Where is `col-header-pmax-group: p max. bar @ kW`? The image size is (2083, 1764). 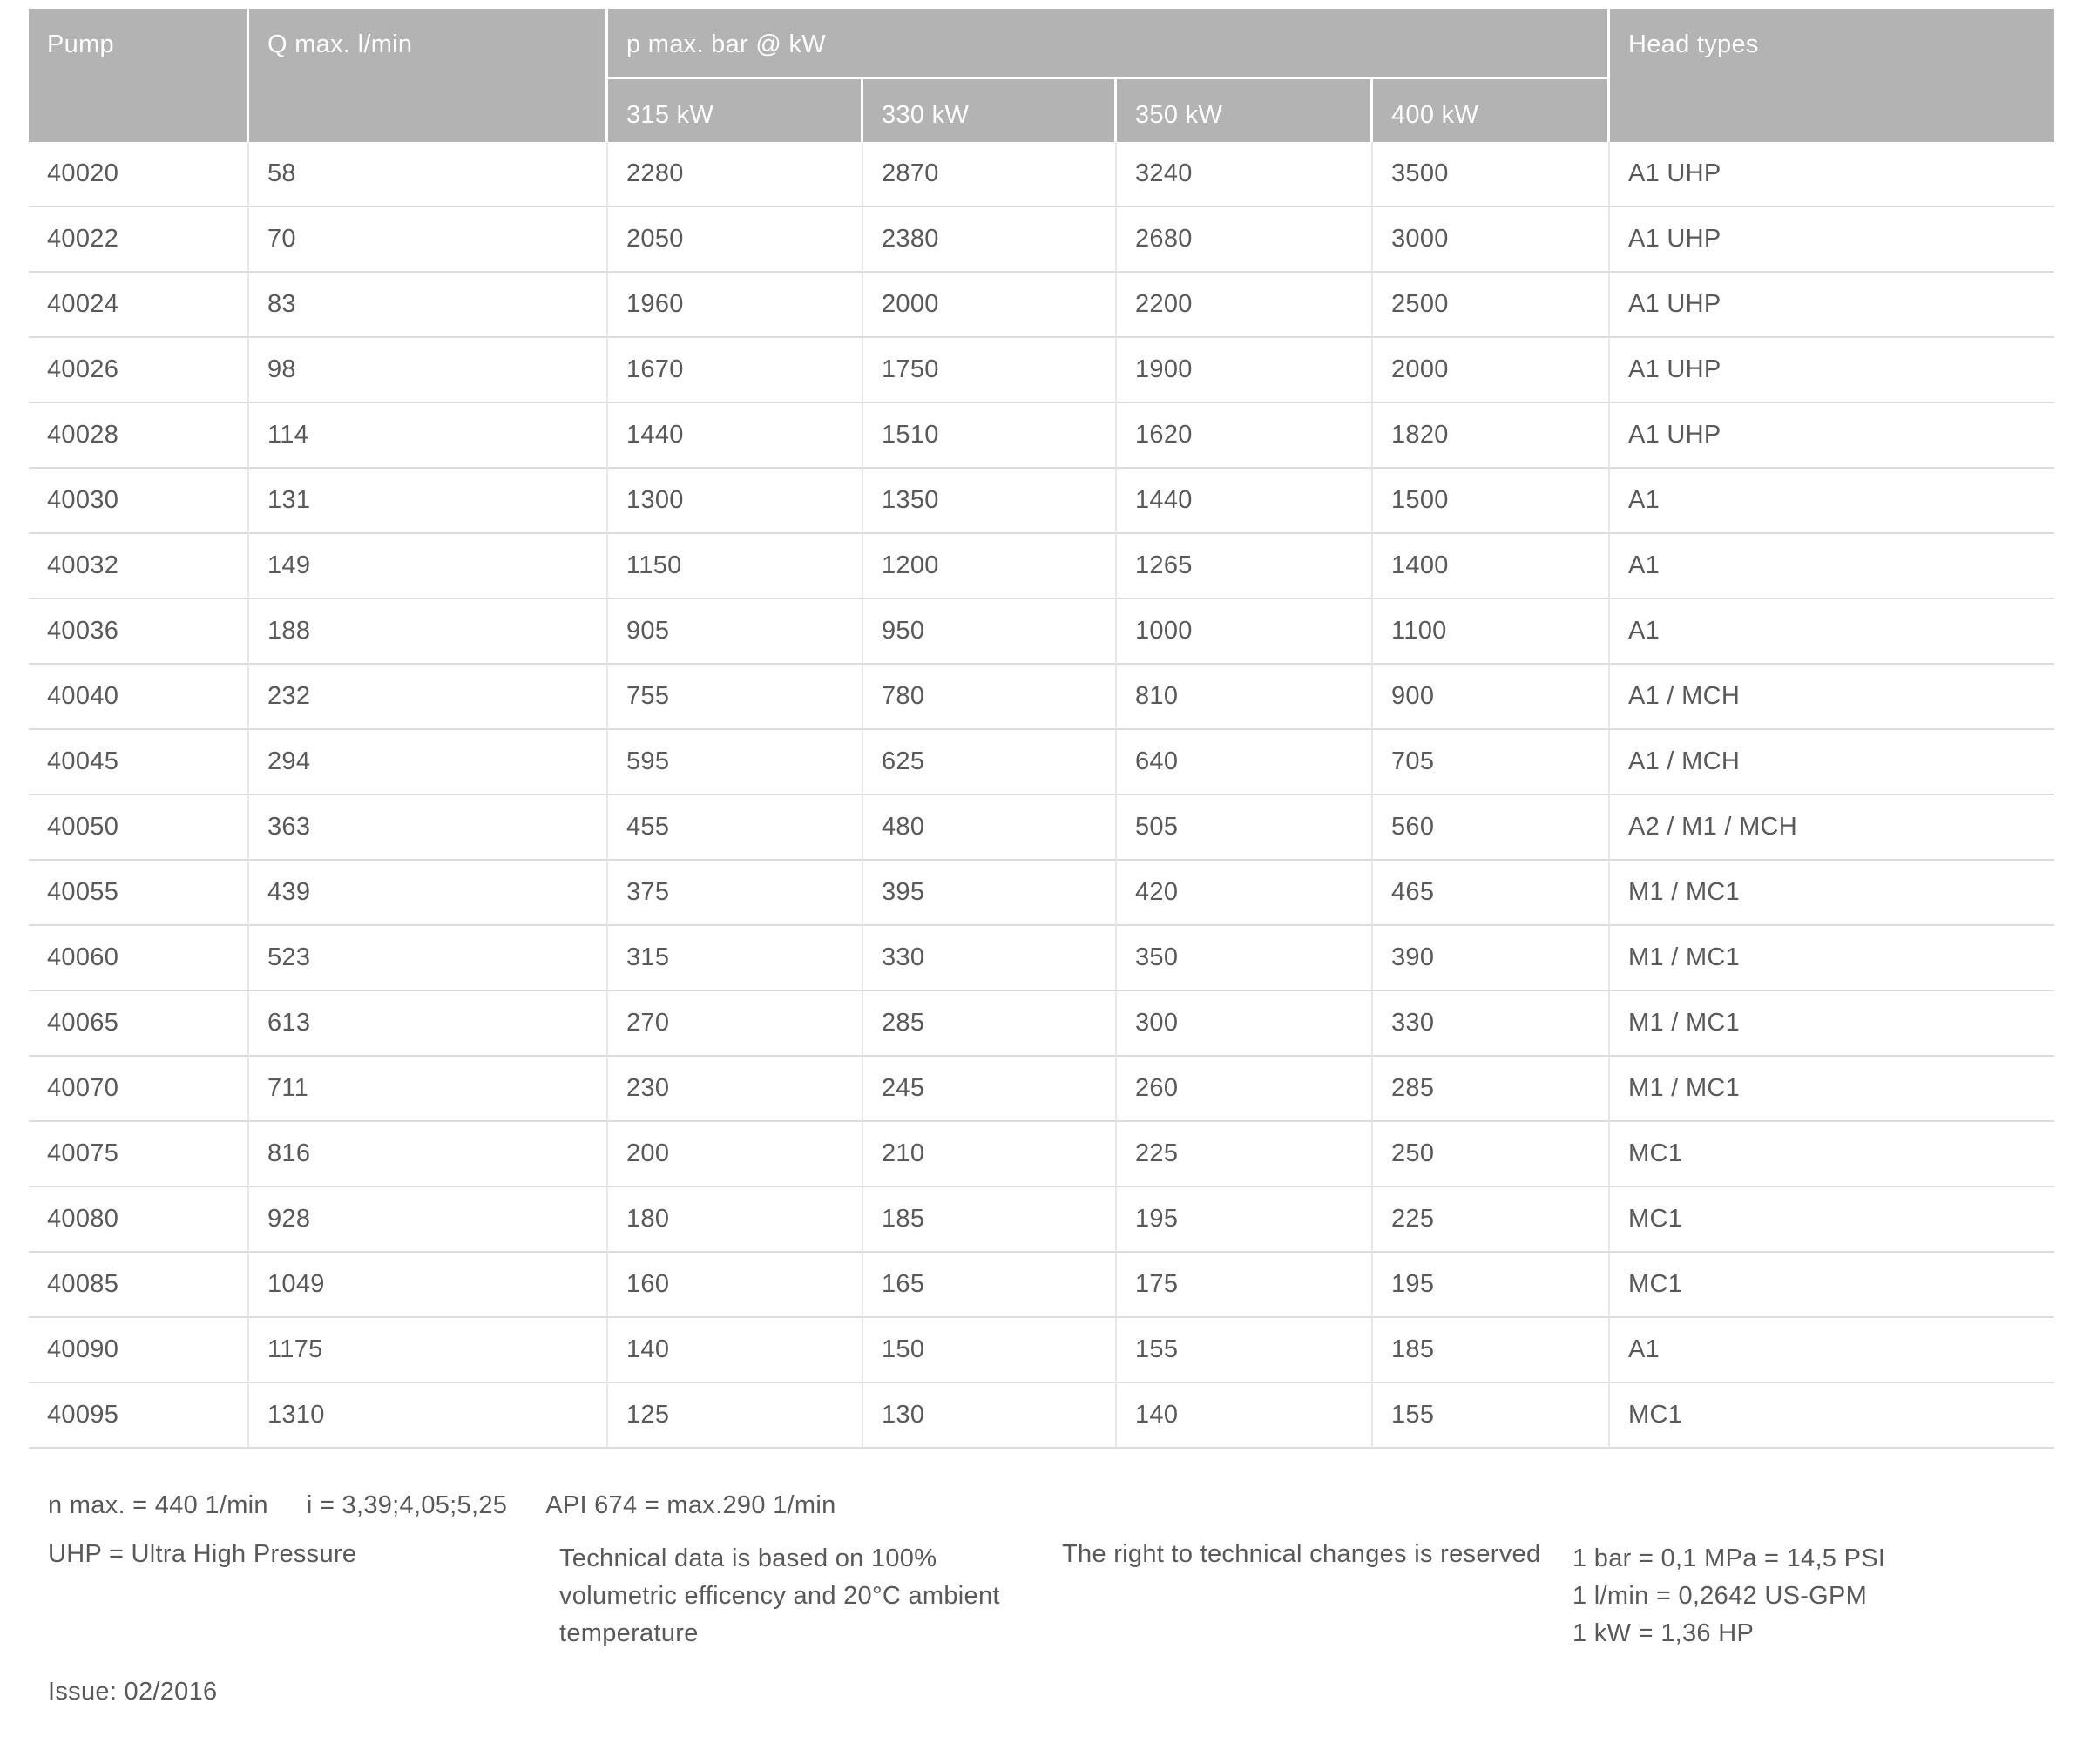 col-header-pmax-group: p max. bar @ kW is located at coordinates (1109, 43).